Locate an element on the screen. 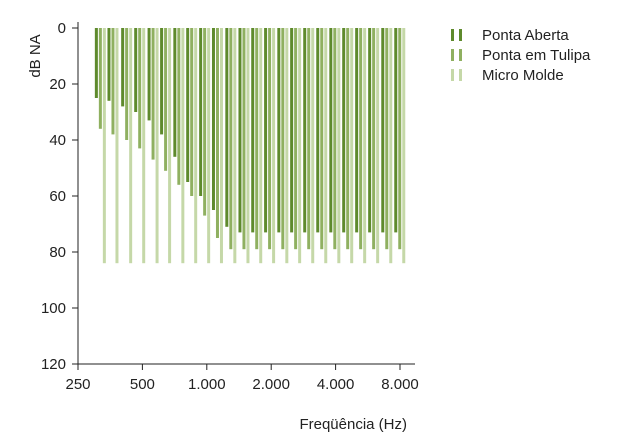 The height and width of the screenshot is (432, 633). x-tick-label: 8.000 is located at coordinates (400, 384).